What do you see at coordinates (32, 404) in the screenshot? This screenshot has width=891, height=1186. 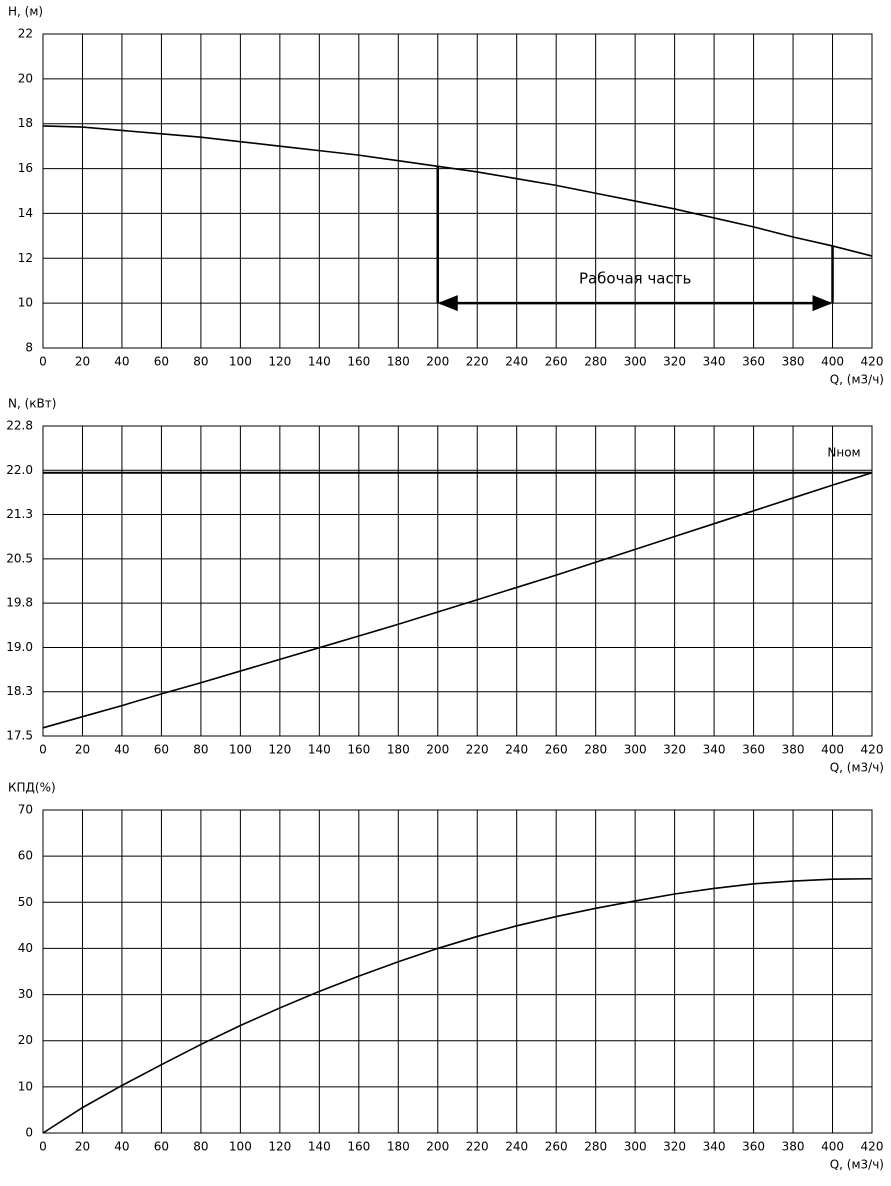 I see `y-axis-label: N, (кВт)` at bounding box center [32, 404].